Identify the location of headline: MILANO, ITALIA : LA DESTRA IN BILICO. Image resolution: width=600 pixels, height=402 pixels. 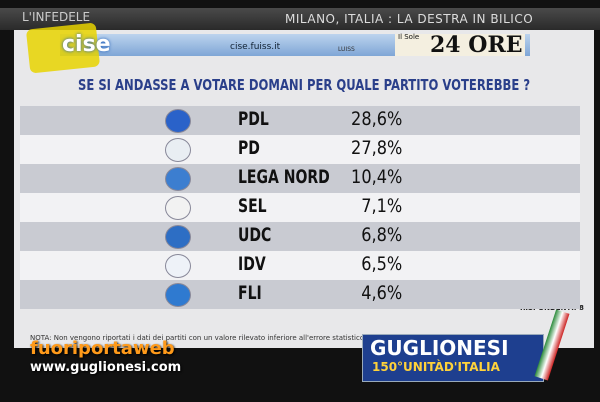
(409, 19).